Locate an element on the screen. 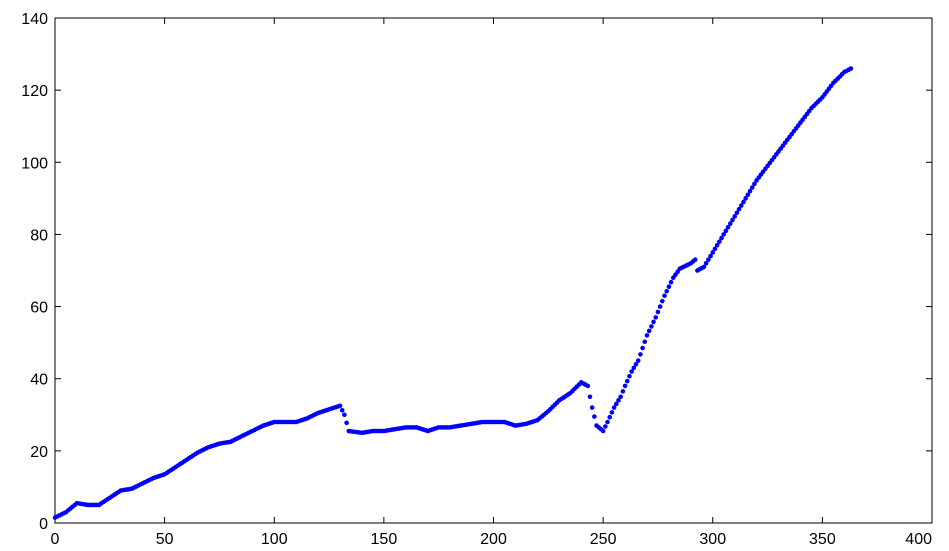 The image size is (949, 551). y-tick-label: 120 is located at coordinates (34, 91).